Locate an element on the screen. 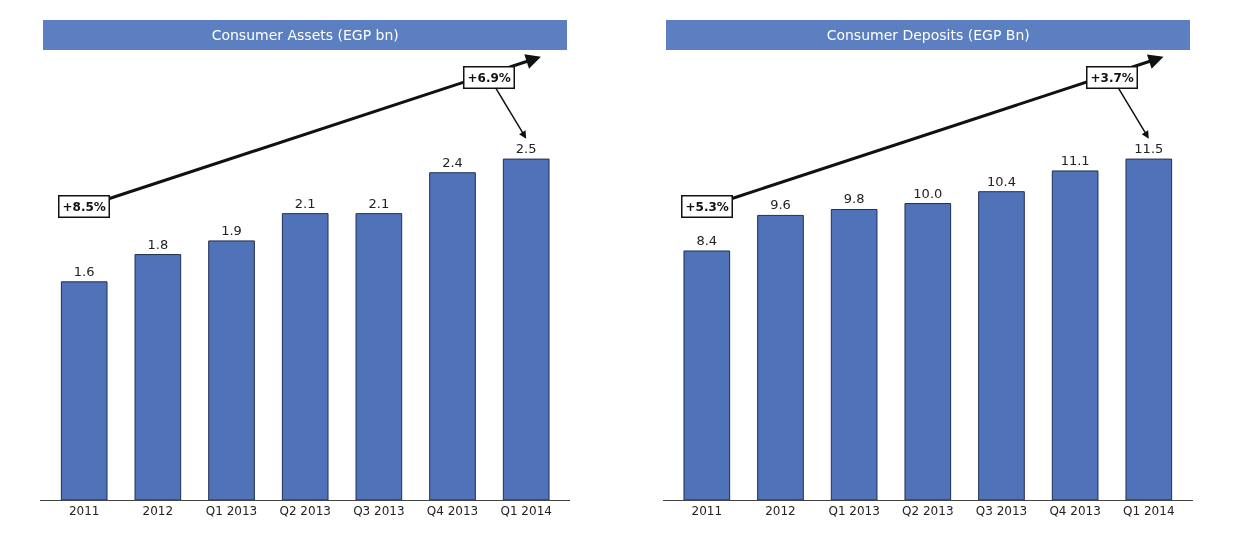 This screenshot has height=540, width=1233. text: +6.9% is located at coordinates (489, 77).